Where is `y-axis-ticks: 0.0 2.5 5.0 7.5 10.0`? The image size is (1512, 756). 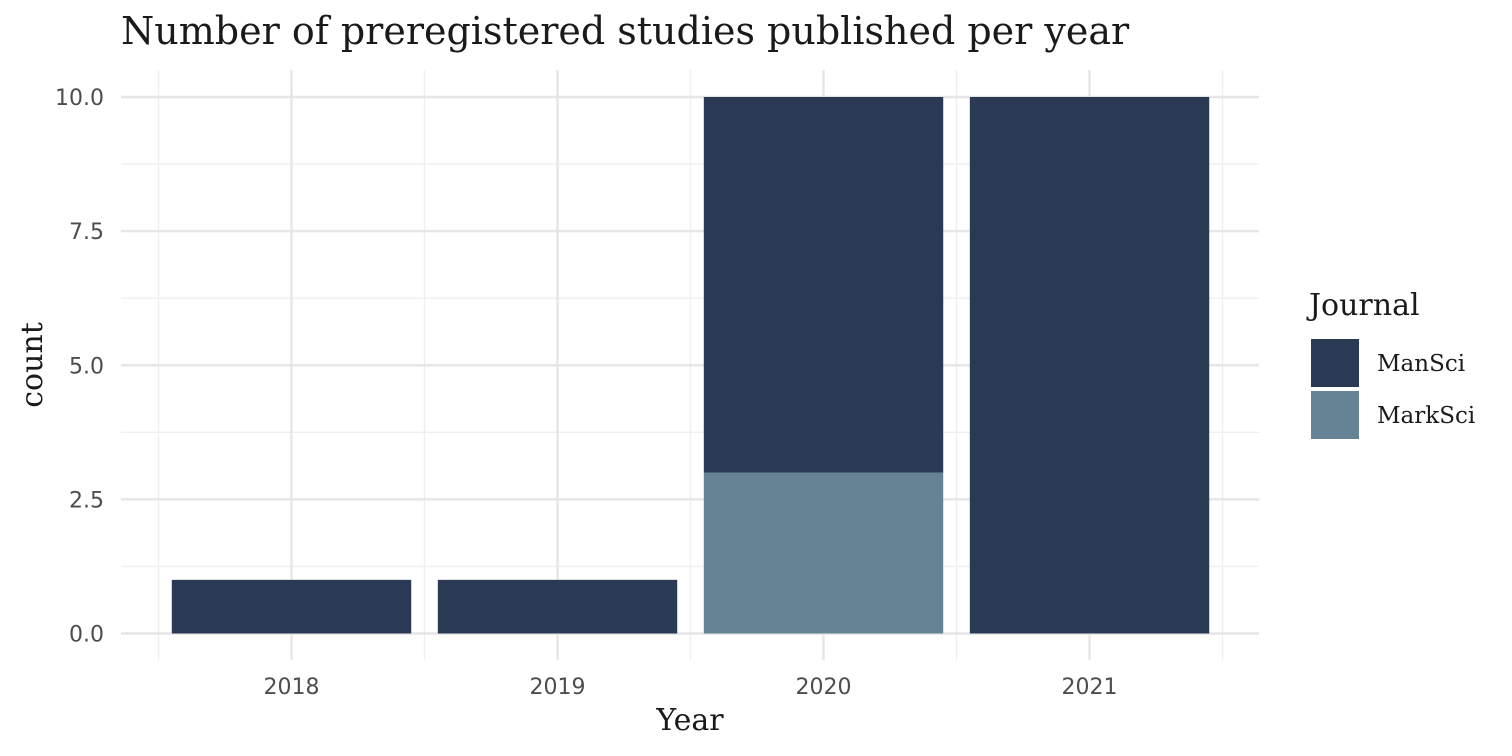
y-axis-ticks: 0.0 2.5 5.0 7.5 10.0 is located at coordinates (79, 367).